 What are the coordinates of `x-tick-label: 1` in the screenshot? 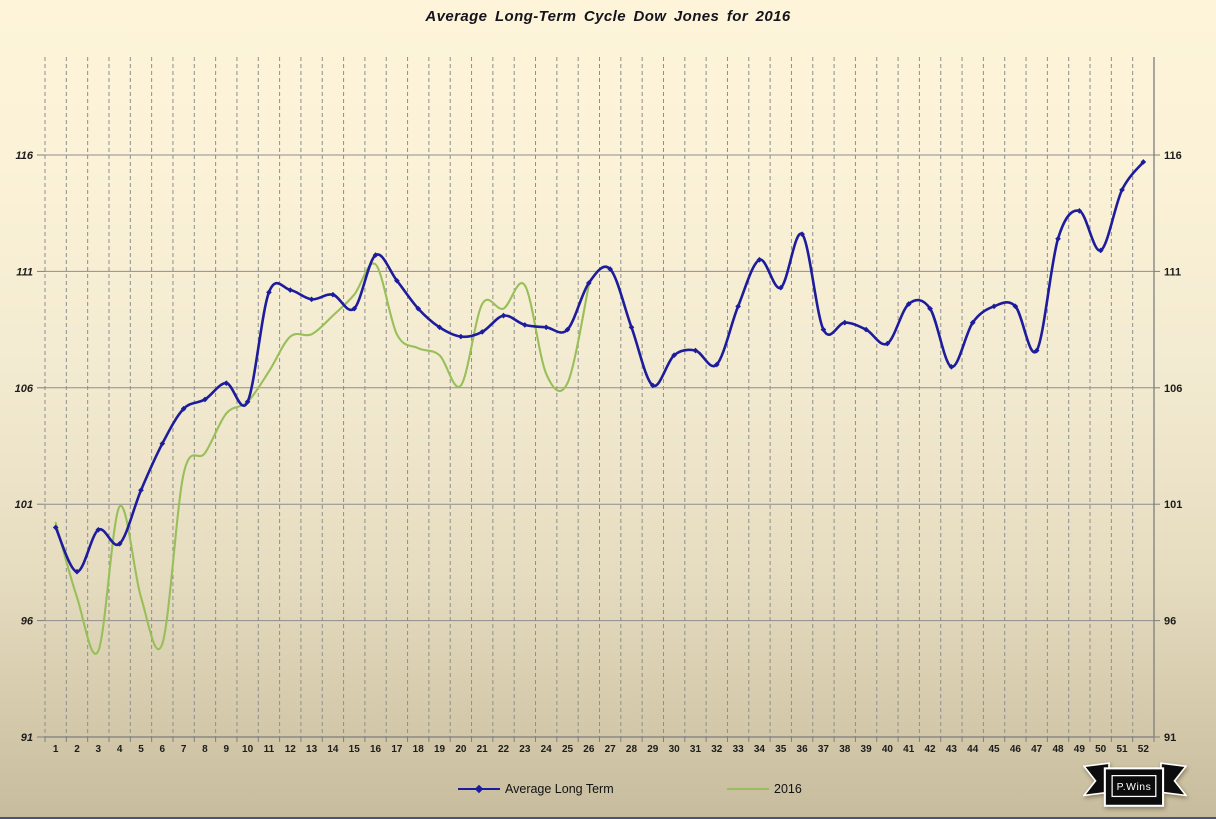 It's located at (56, 749).